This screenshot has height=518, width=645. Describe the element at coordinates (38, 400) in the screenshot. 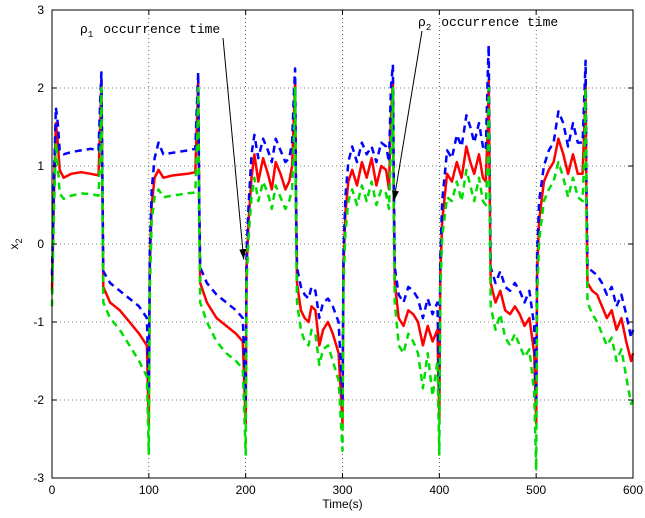

I see `y-tick-label: -2` at that location.